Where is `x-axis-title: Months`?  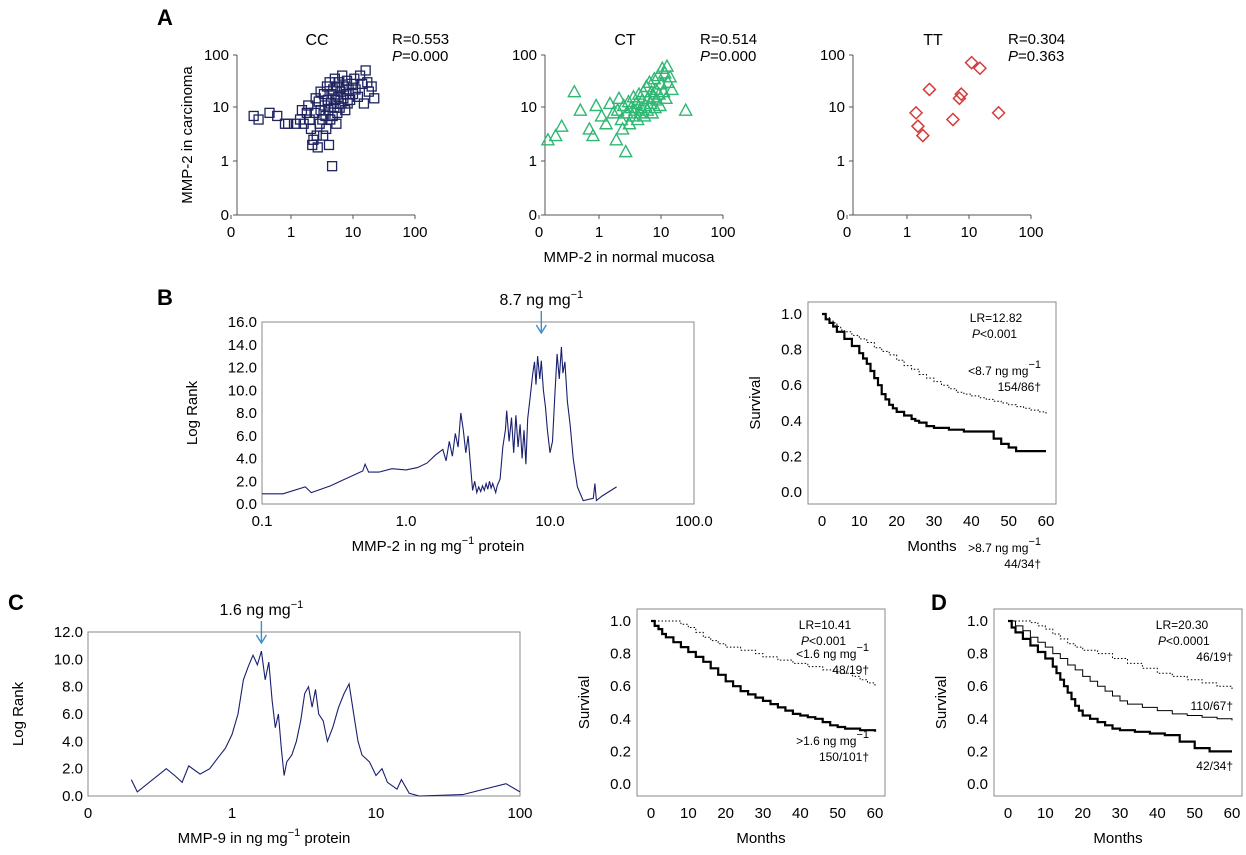
x-axis-title: Months is located at coordinates (1117, 838).